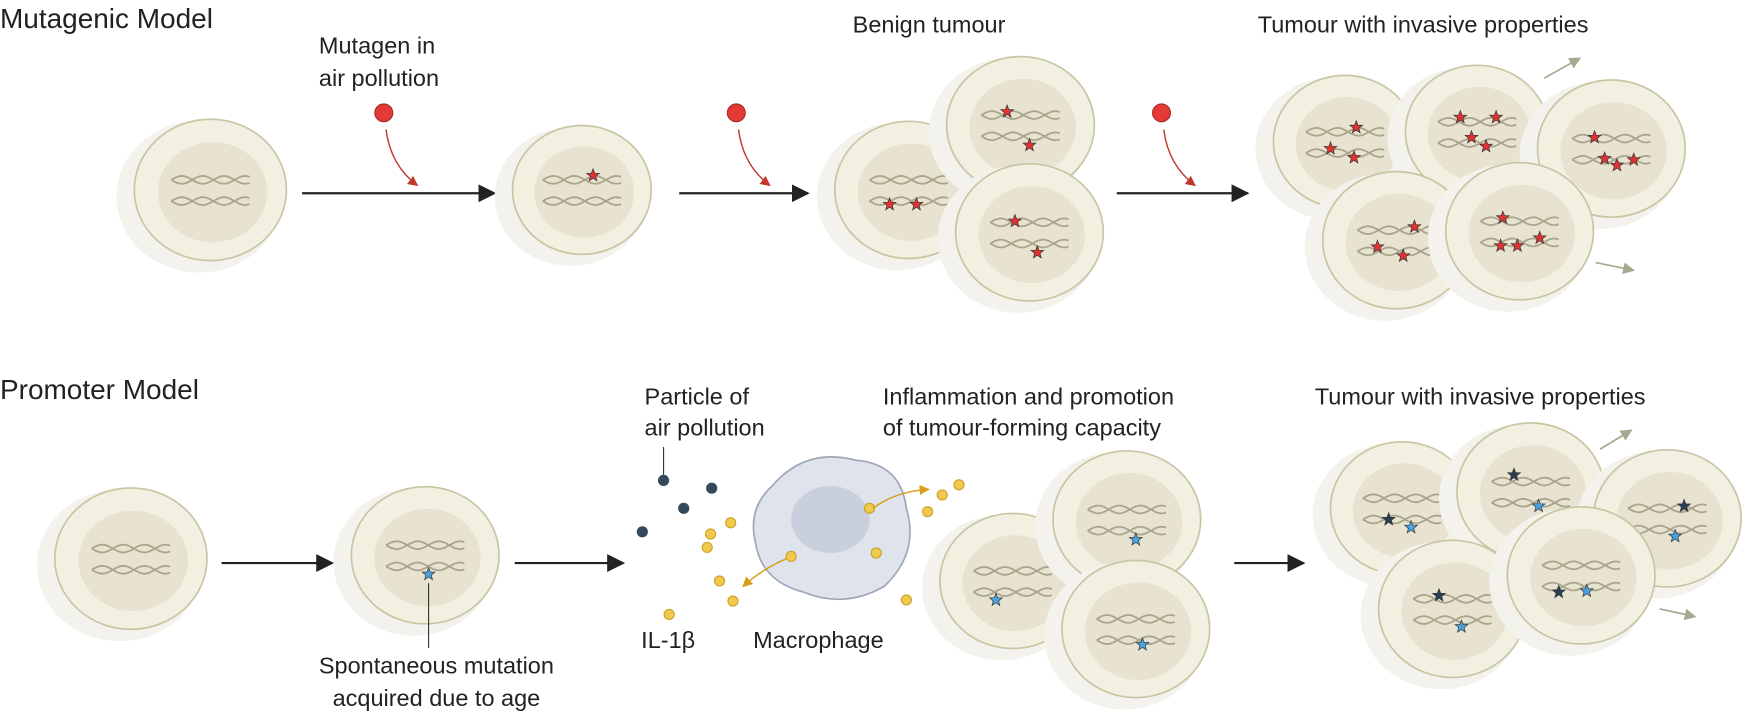 The image size is (1749, 715). I want to click on label: Tumour with invasive properties, so click(1423, 24).